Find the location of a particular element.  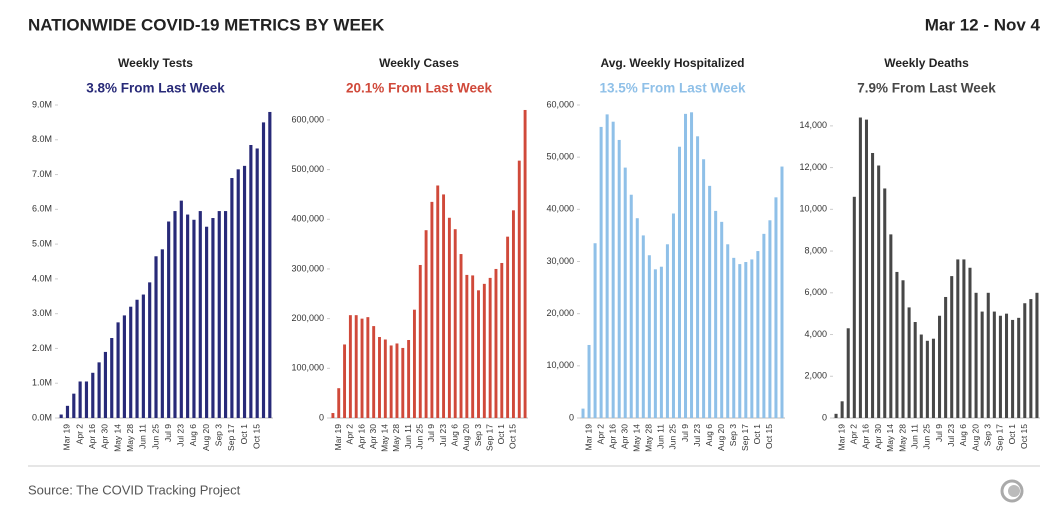

x-tick-label: Apr 16 is located at coordinates (92, 436).